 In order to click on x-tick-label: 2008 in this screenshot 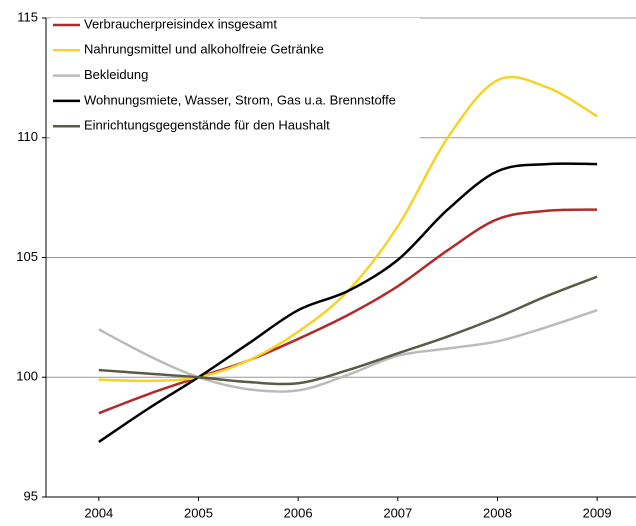, I will do `click(497, 512)`.